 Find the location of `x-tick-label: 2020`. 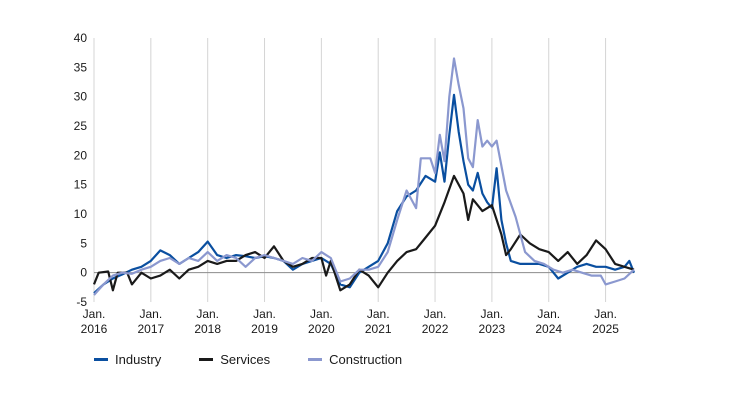

x-tick-label: 2020 is located at coordinates (321, 329).